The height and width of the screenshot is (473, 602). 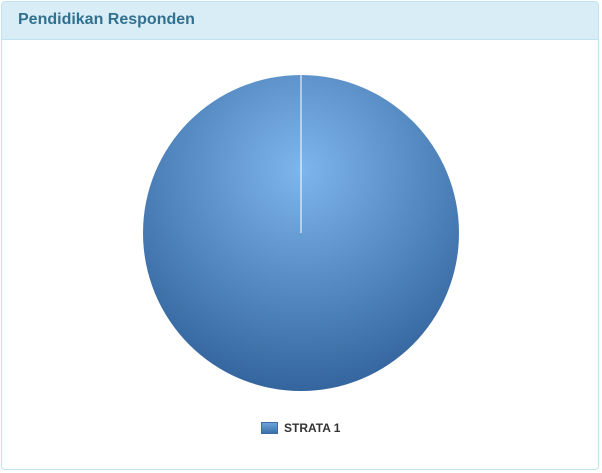 What do you see at coordinates (300, 21) in the screenshot?
I see `panel-header: Pendidikan Responden` at bounding box center [300, 21].